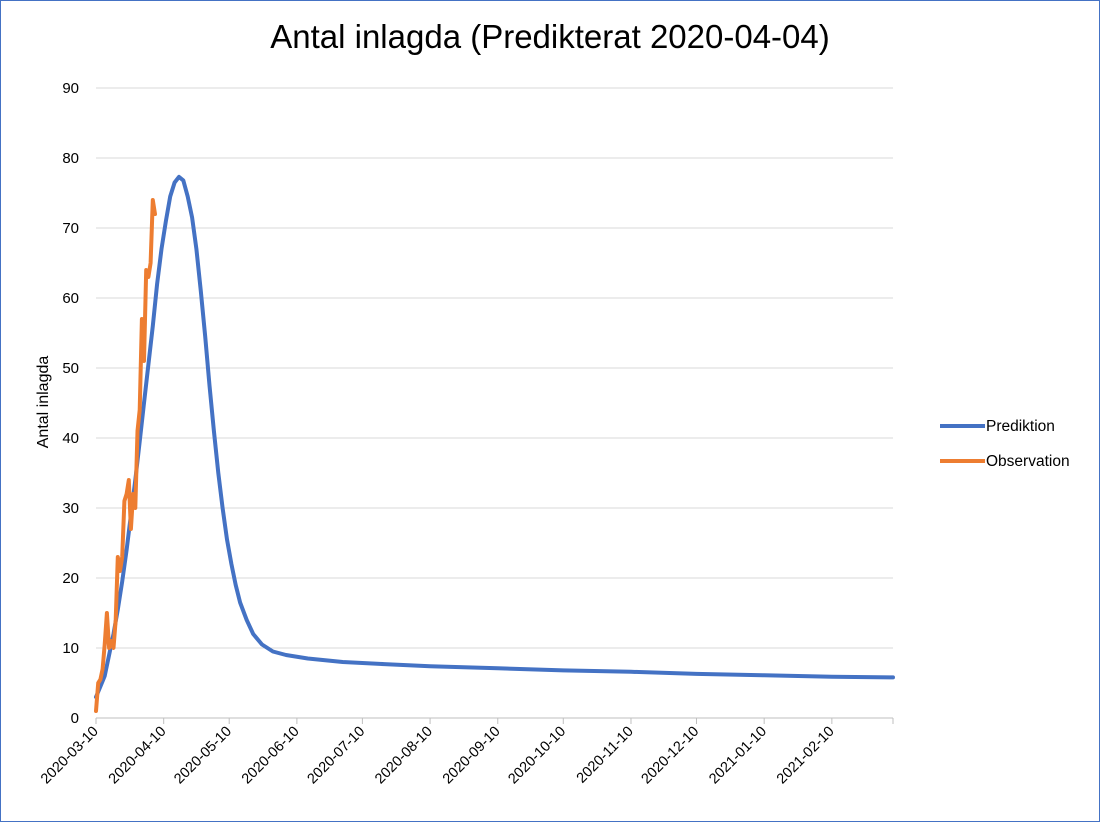 This screenshot has width=1100, height=822. I want to click on y-tick-label: 60, so click(70, 298).